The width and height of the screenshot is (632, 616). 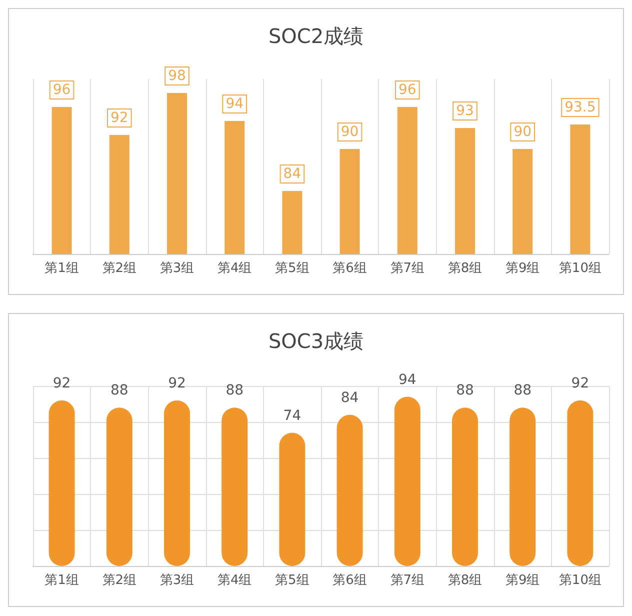 What do you see at coordinates (465, 111) in the screenshot?
I see `data-label: 93` at bounding box center [465, 111].